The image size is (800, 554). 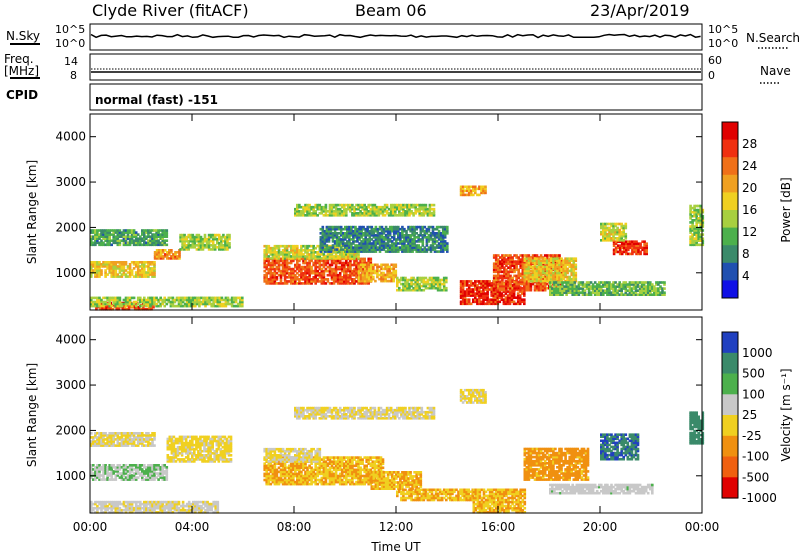 What do you see at coordinates (294, 527) in the screenshot?
I see `x-tick-label: 08:00` at bounding box center [294, 527].